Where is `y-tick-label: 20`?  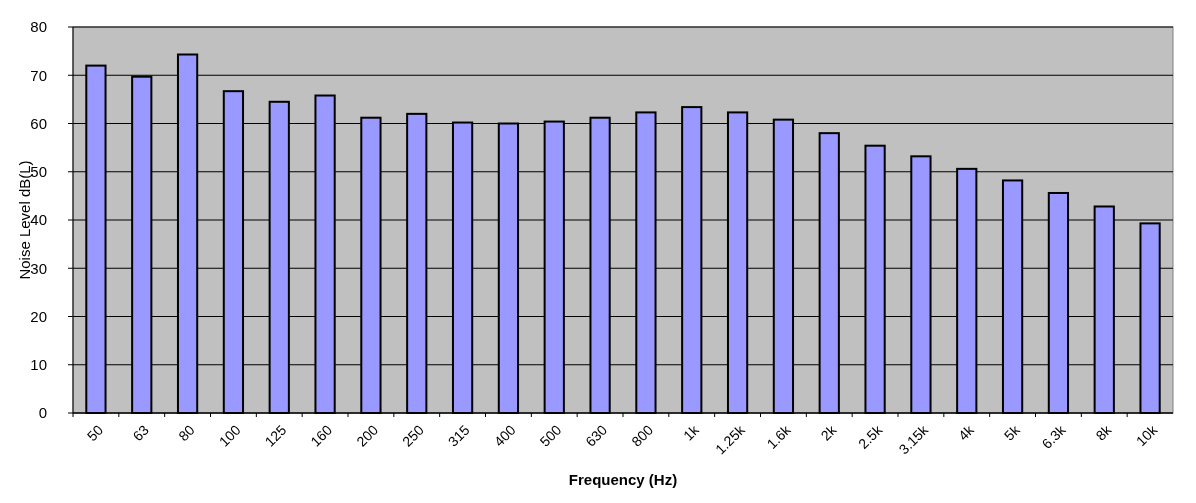 y-tick-label: 20 is located at coordinates (38, 316).